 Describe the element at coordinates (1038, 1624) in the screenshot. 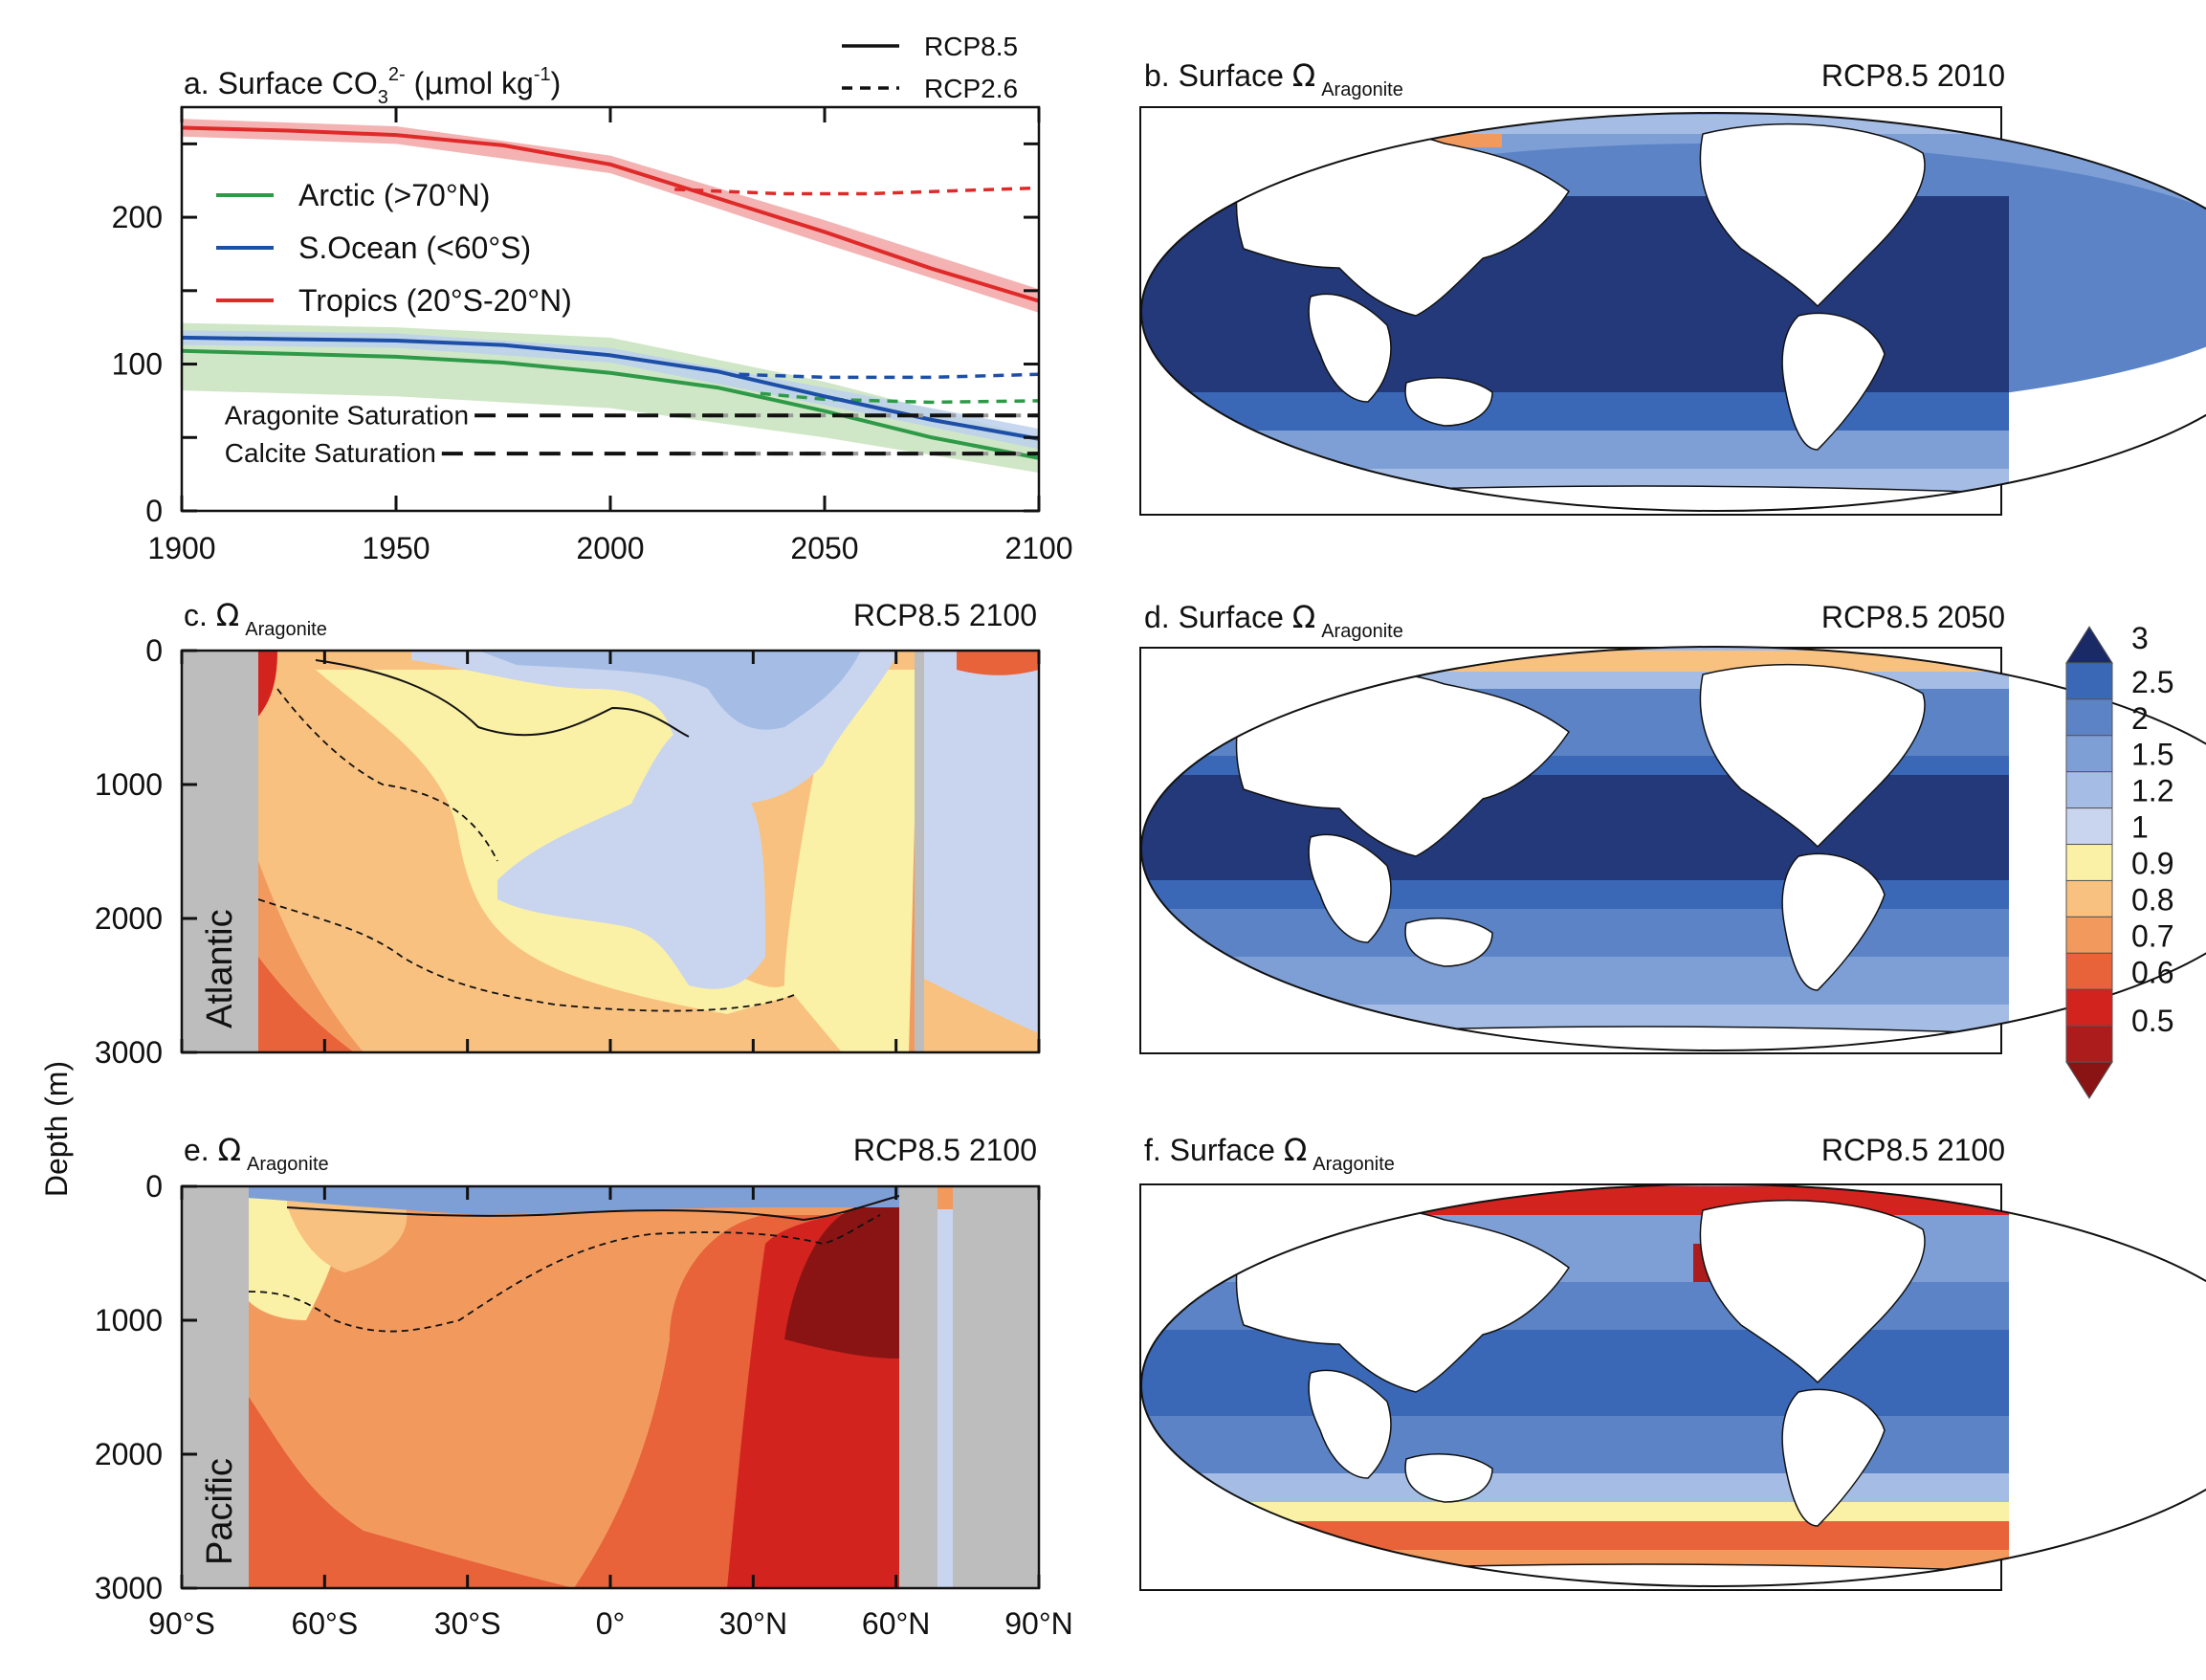

I see `e-axes-x-tick-label-6: 90°N` at that location.